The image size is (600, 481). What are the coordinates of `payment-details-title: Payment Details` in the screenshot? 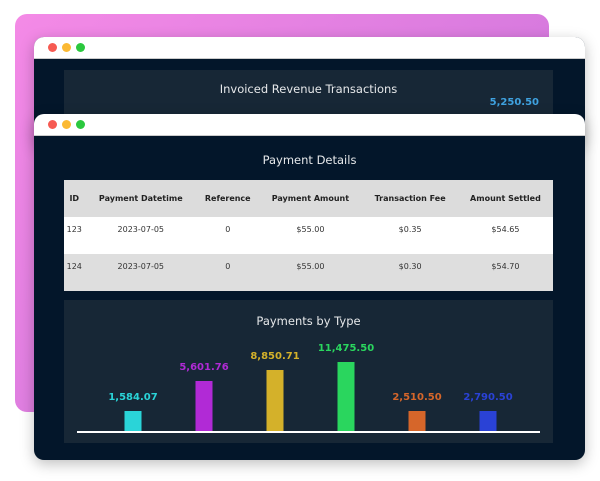 It's located at (309, 160).